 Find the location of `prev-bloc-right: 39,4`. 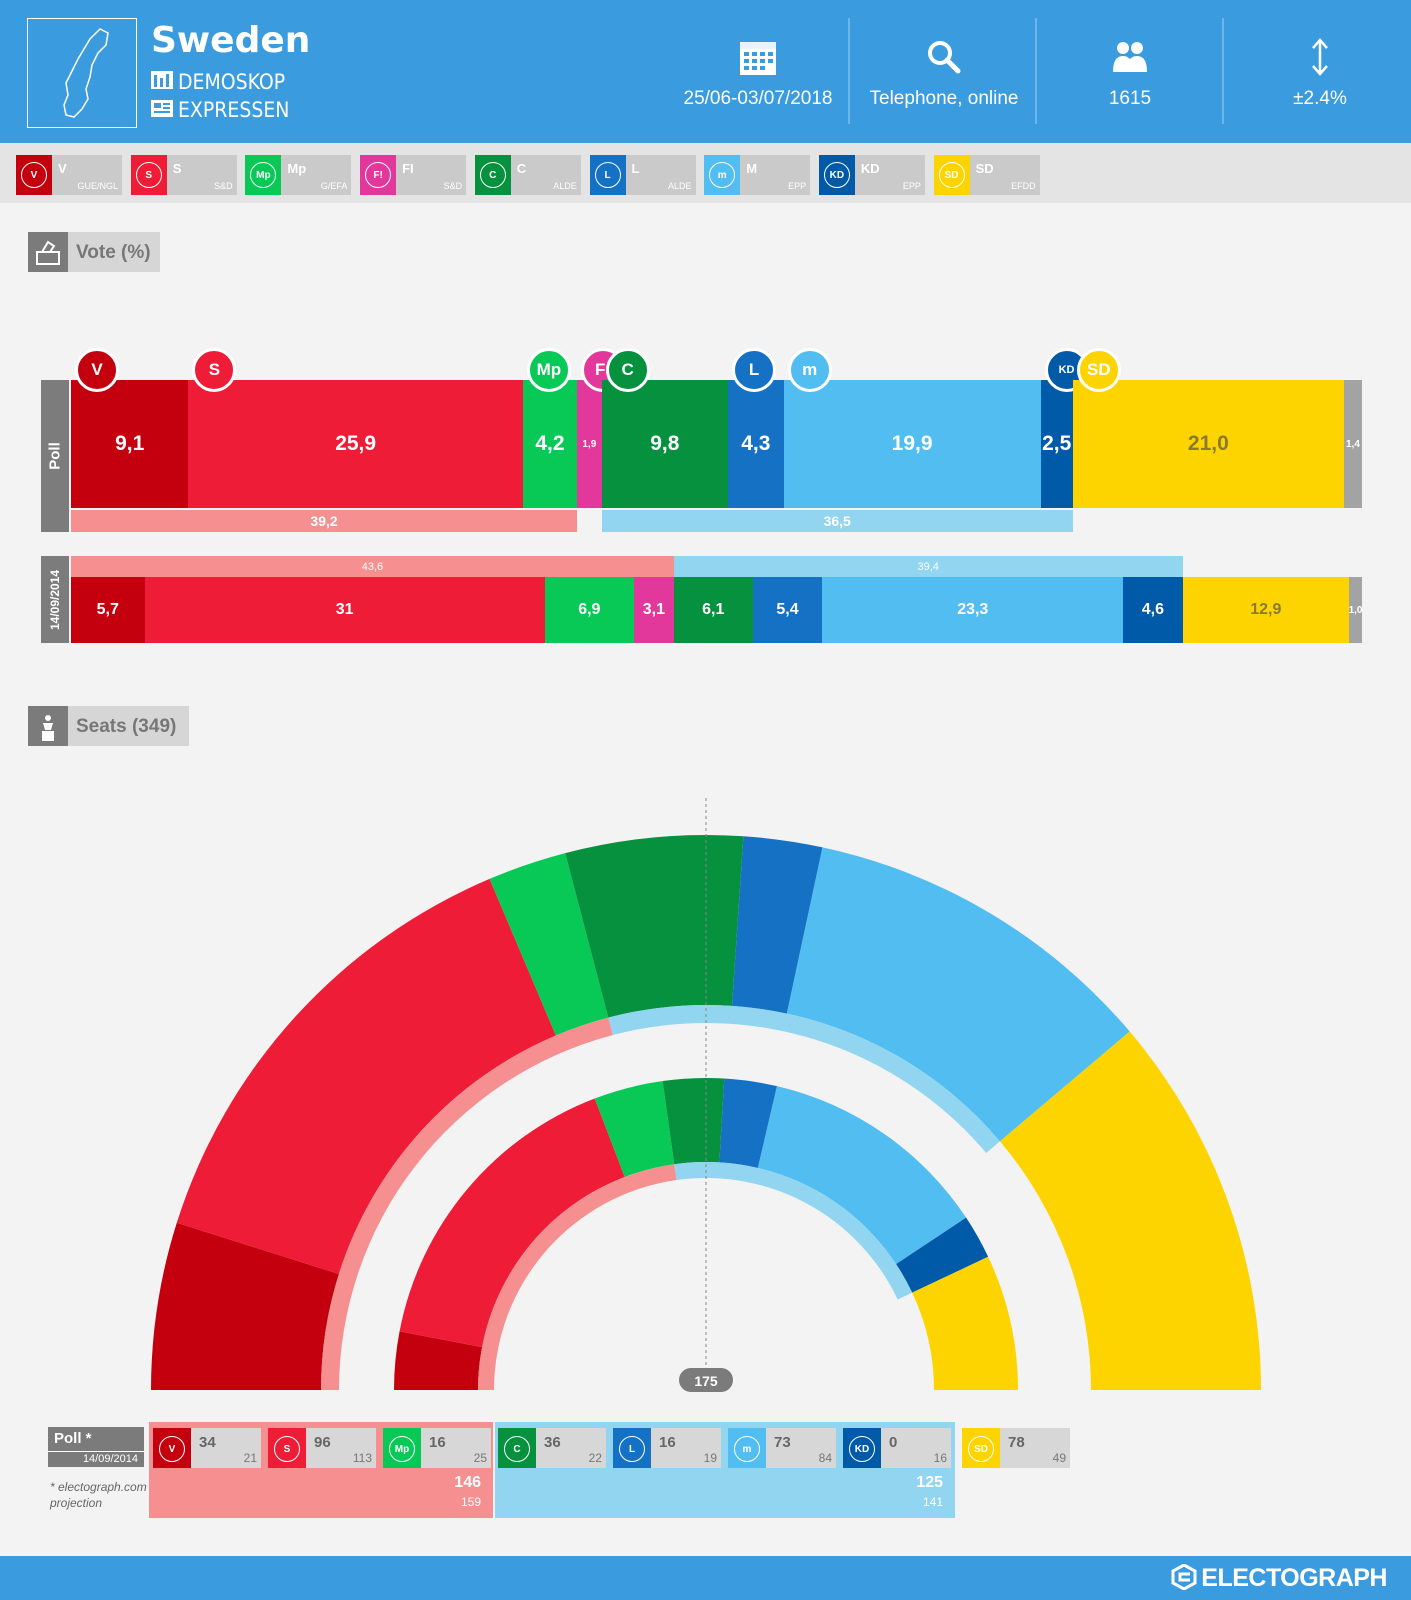

prev-bloc-right: 39,4 is located at coordinates (928, 566).